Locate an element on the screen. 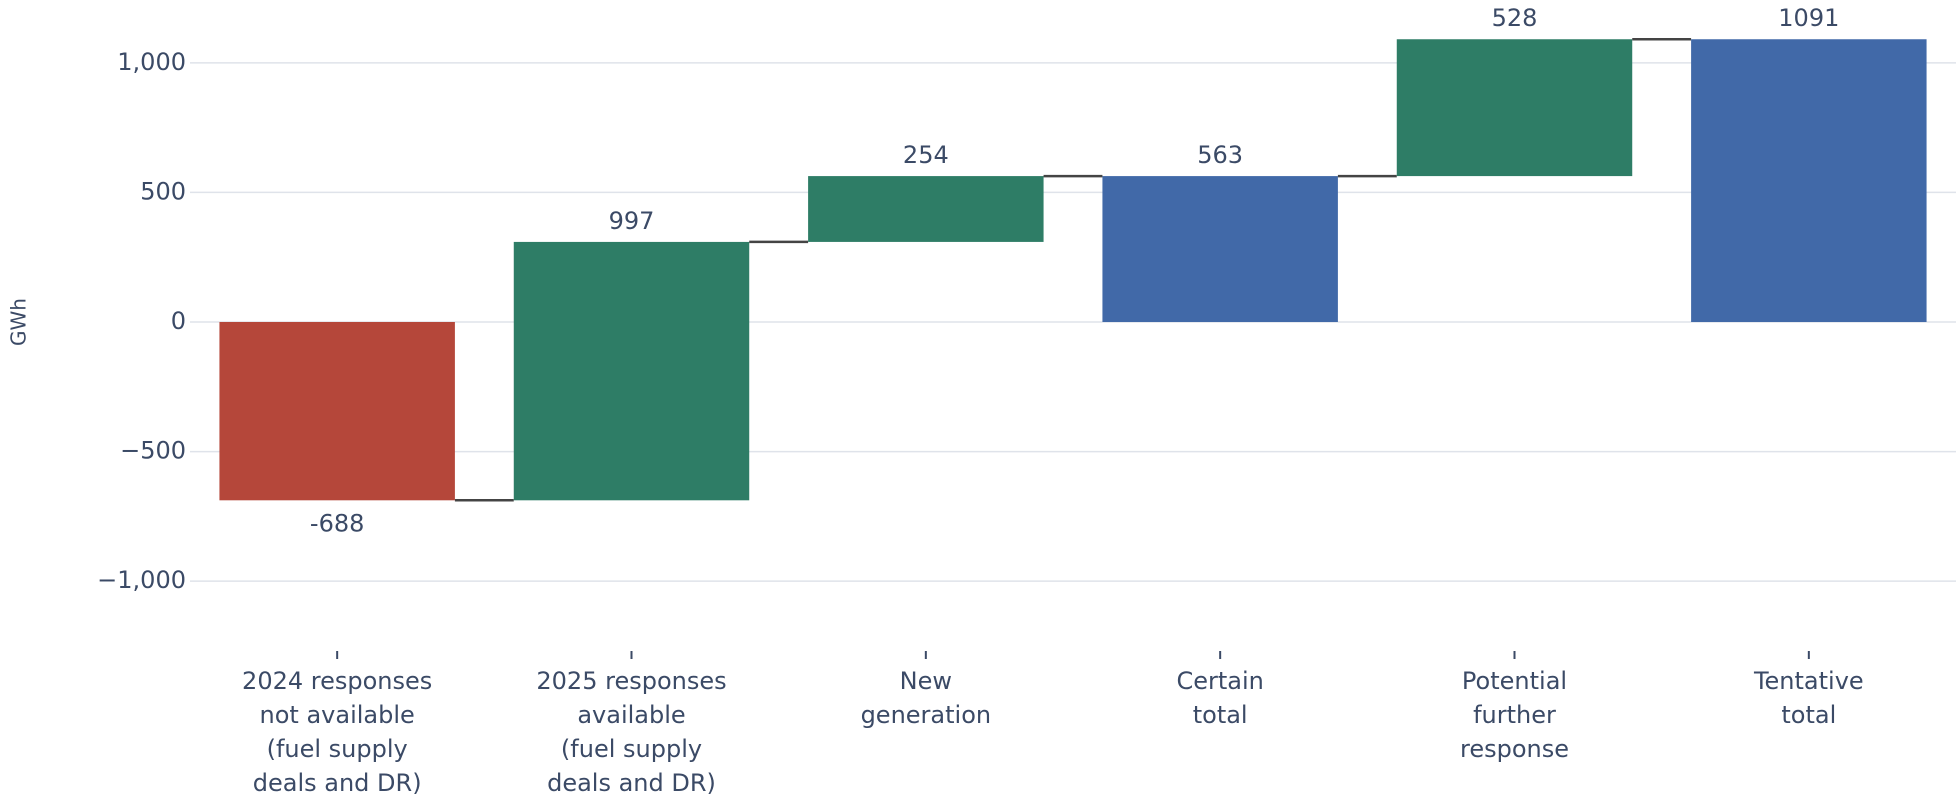  x-tick-label: Certain total is located at coordinates (1219, 698).